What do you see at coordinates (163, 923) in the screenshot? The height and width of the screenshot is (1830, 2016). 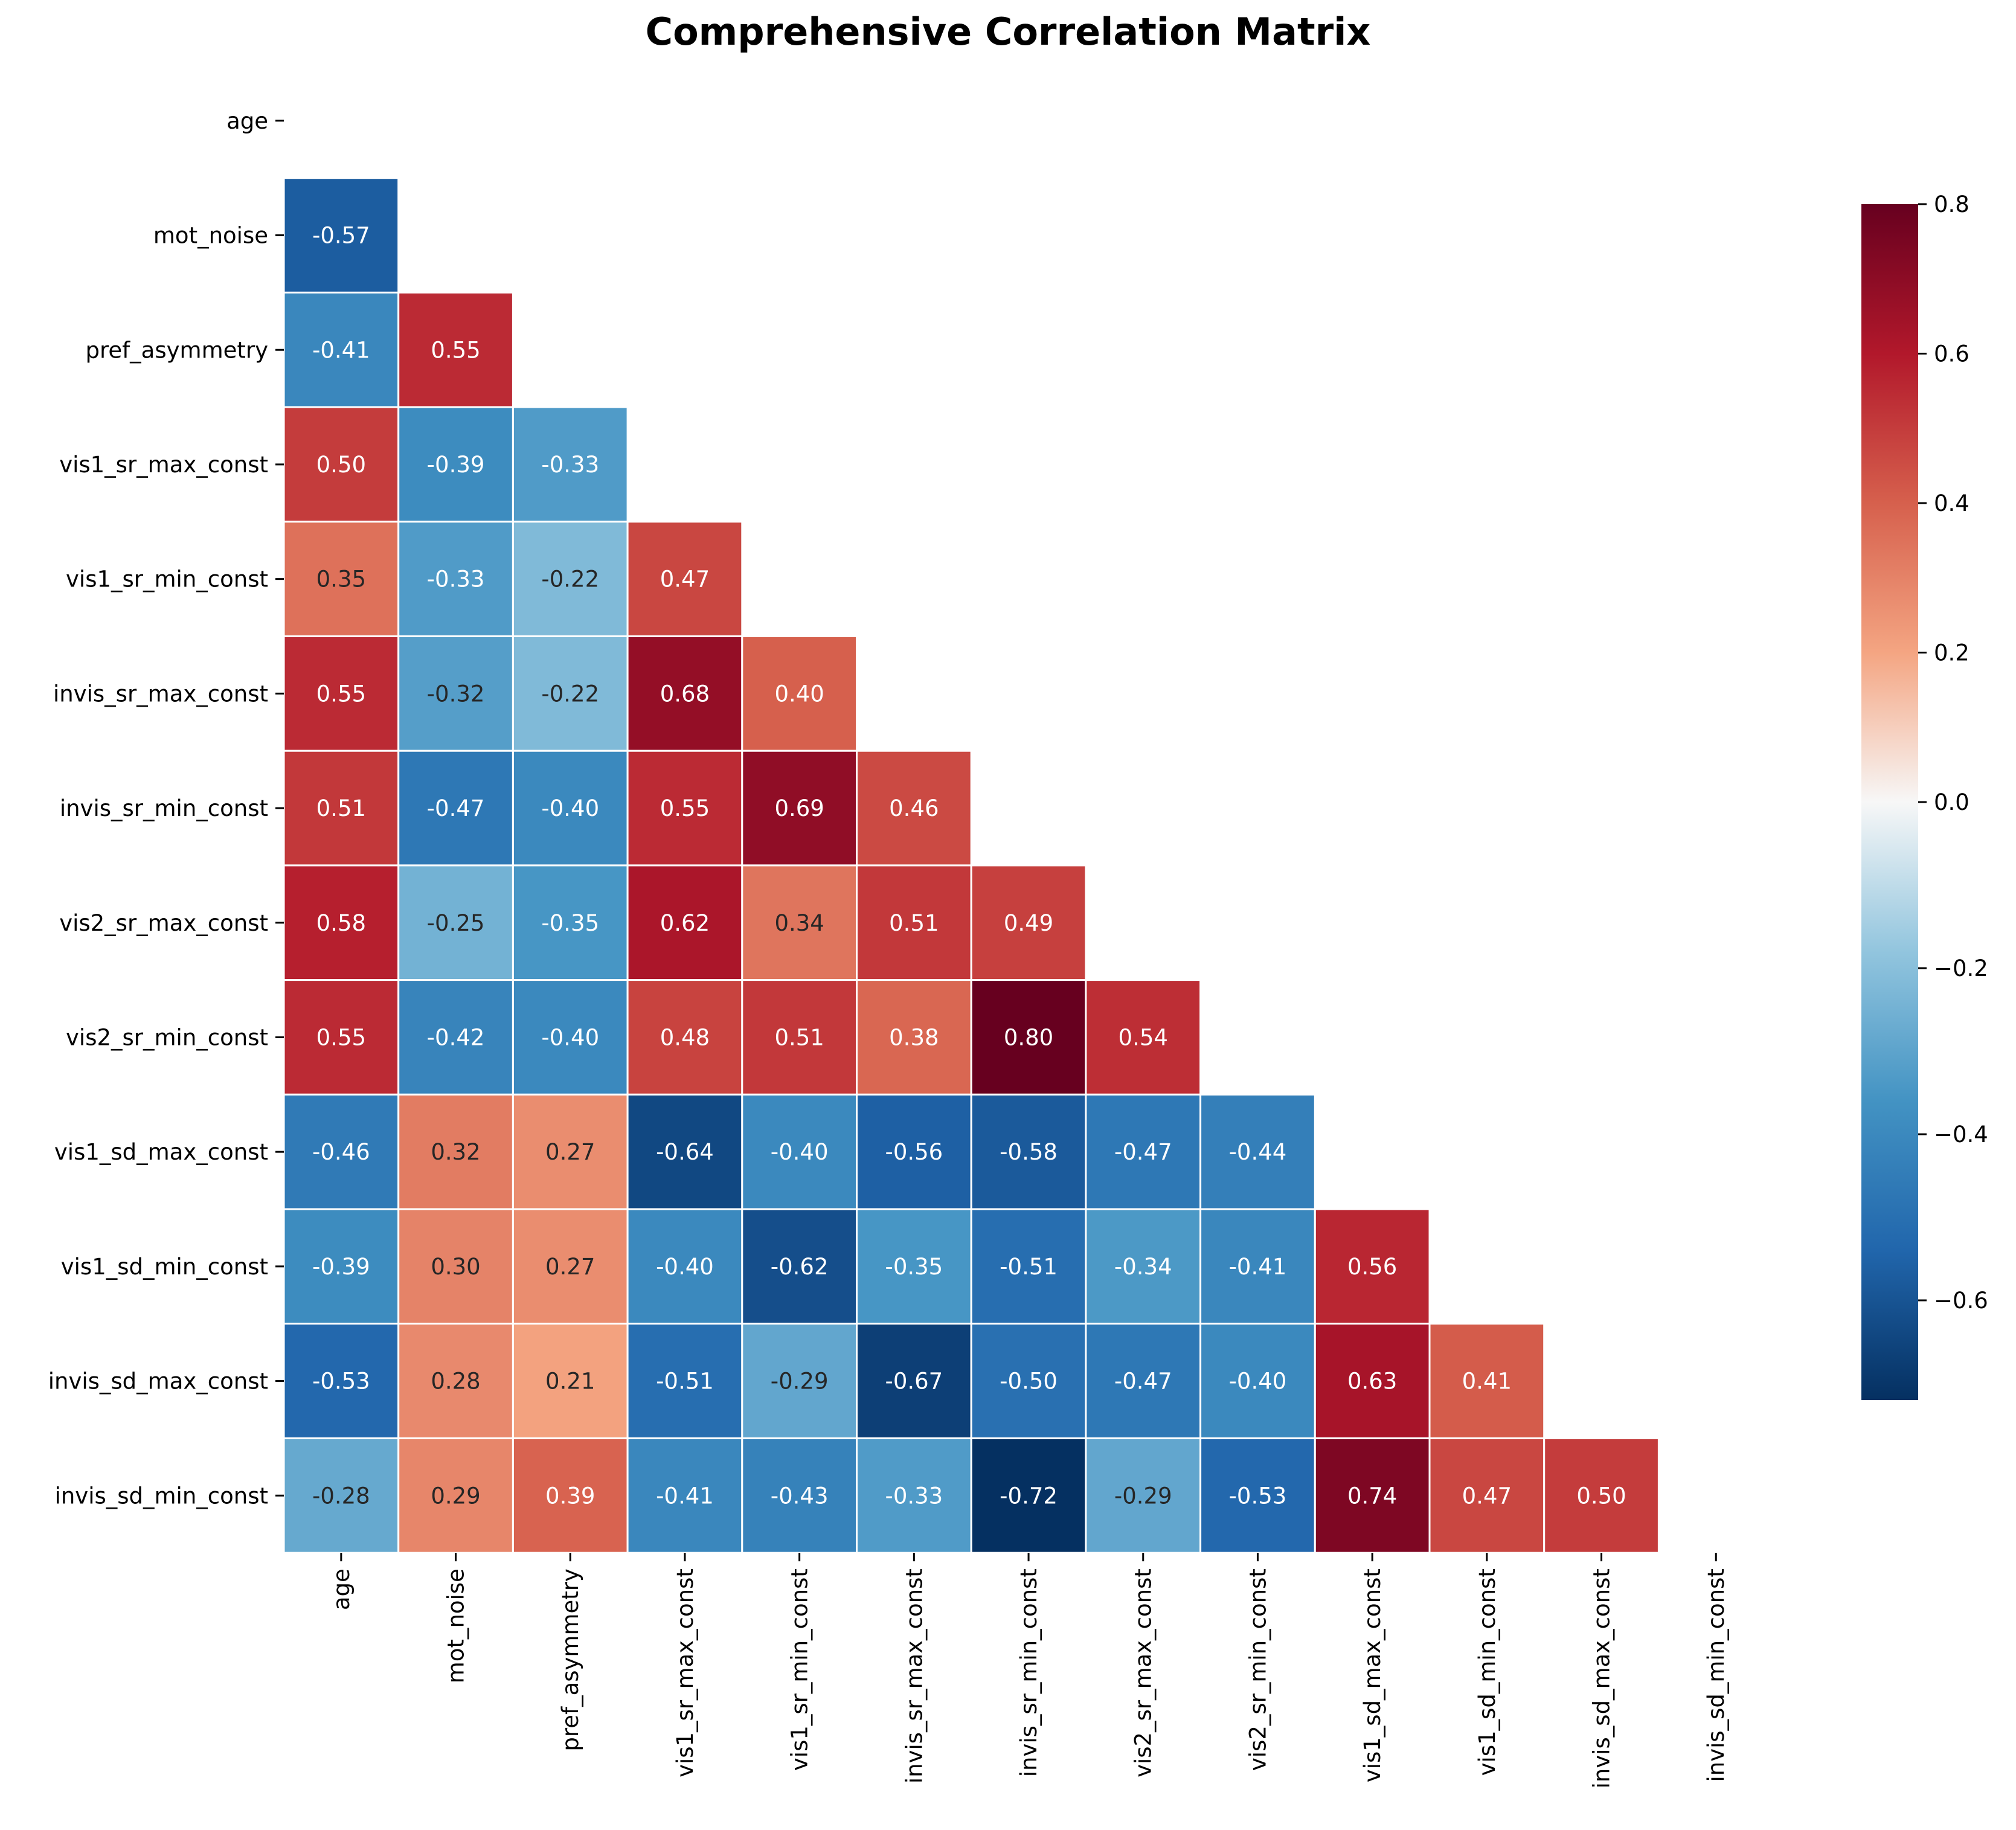 I see `y-tick-label: vis2_sr_max_const` at bounding box center [163, 923].